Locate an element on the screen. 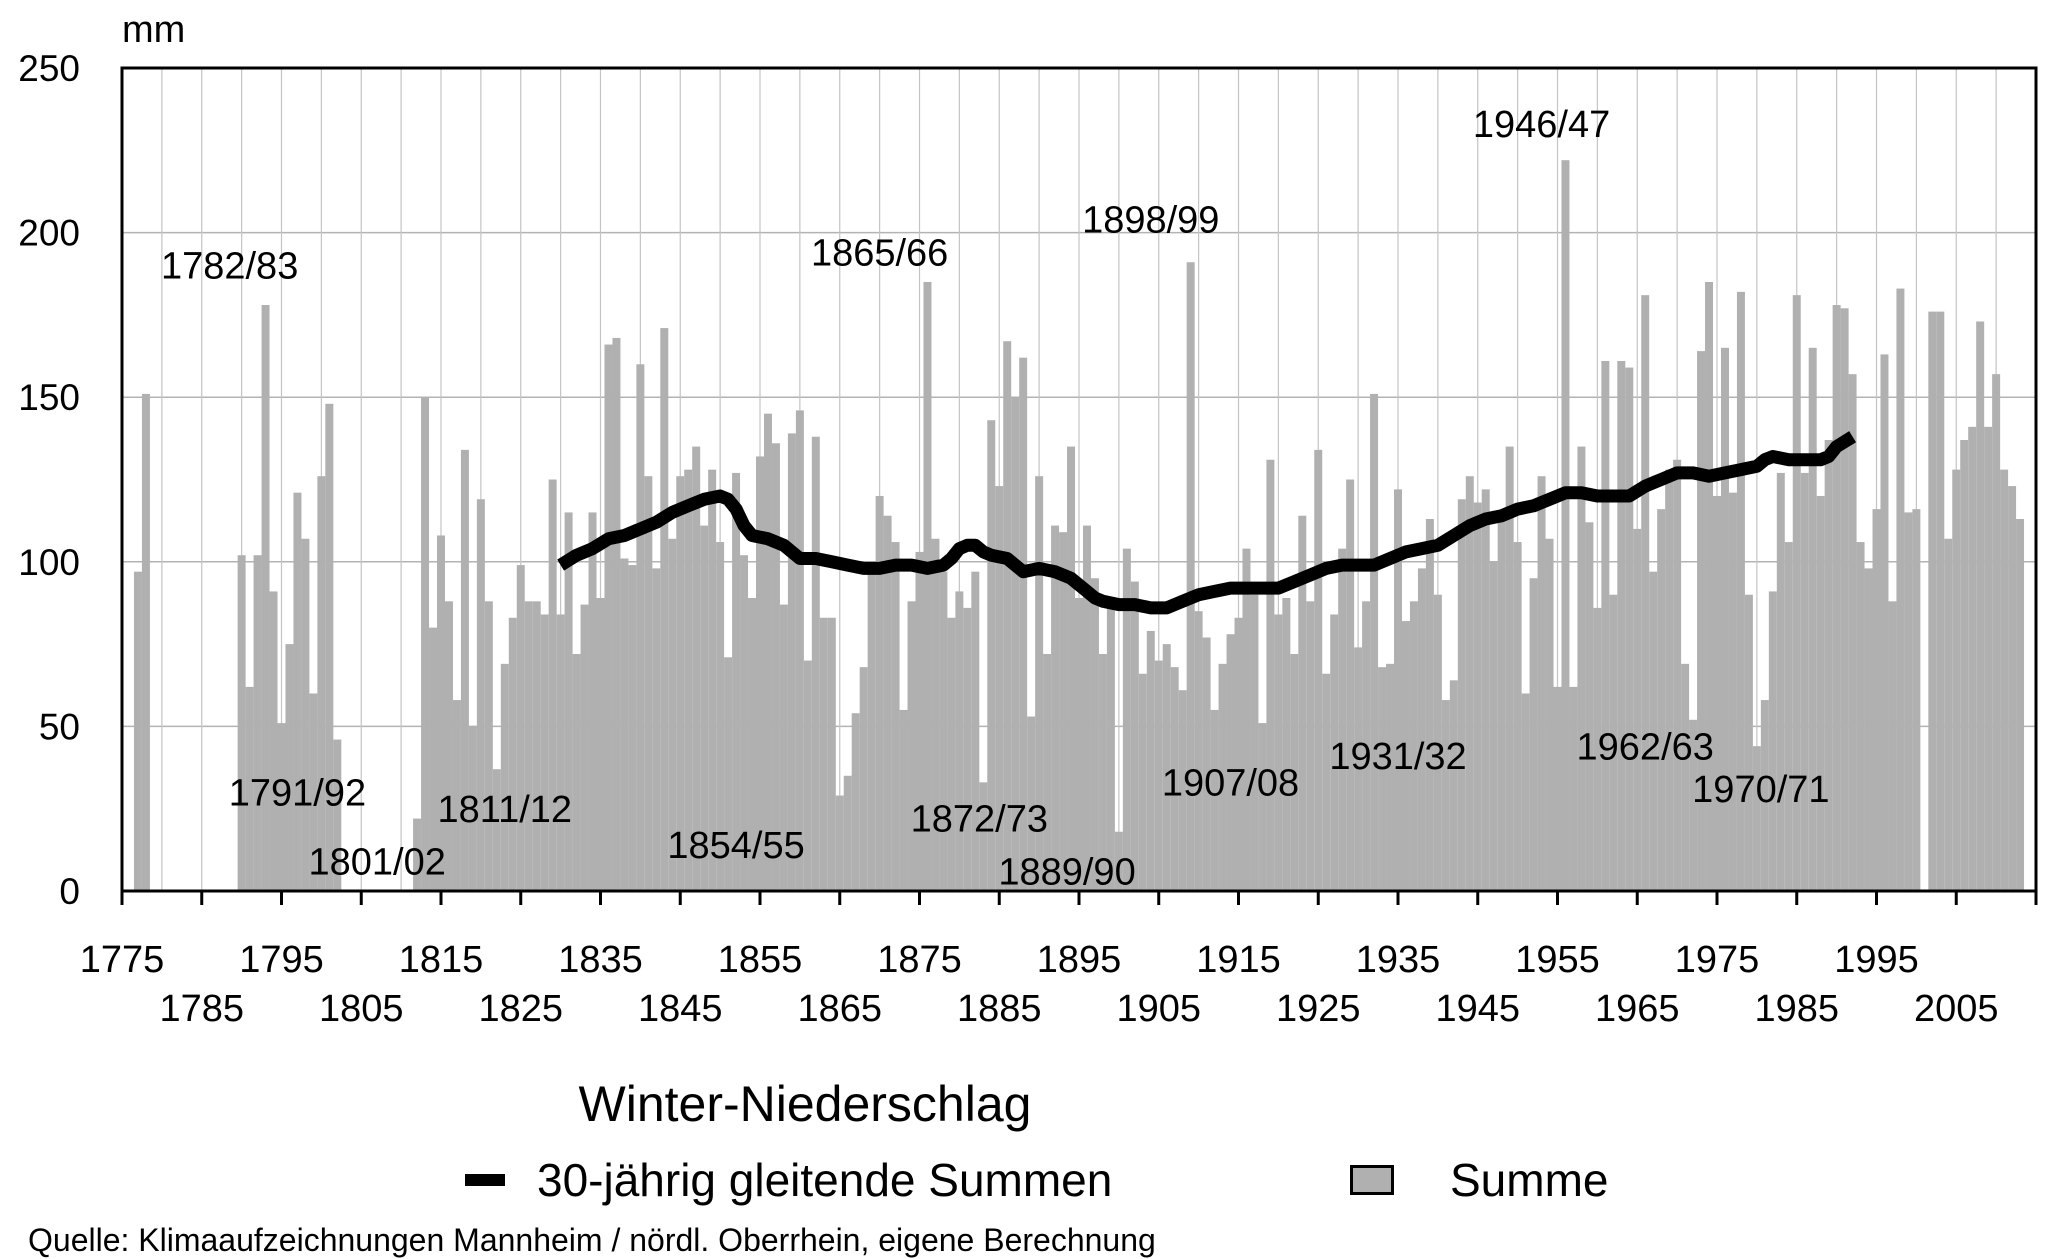 The width and height of the screenshot is (2048, 1259). bar-1982 is located at coordinates (1772, 741).